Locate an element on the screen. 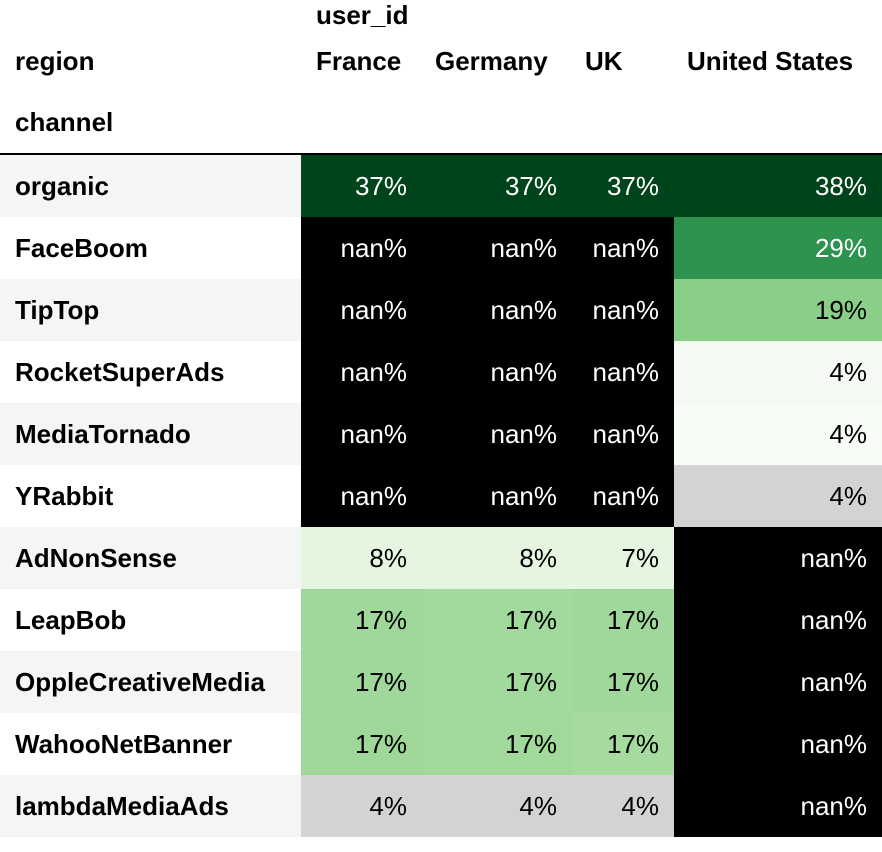 This screenshot has height=852, width=882. header-row-region: region France Germany UK United States is located at coordinates (441, 61).